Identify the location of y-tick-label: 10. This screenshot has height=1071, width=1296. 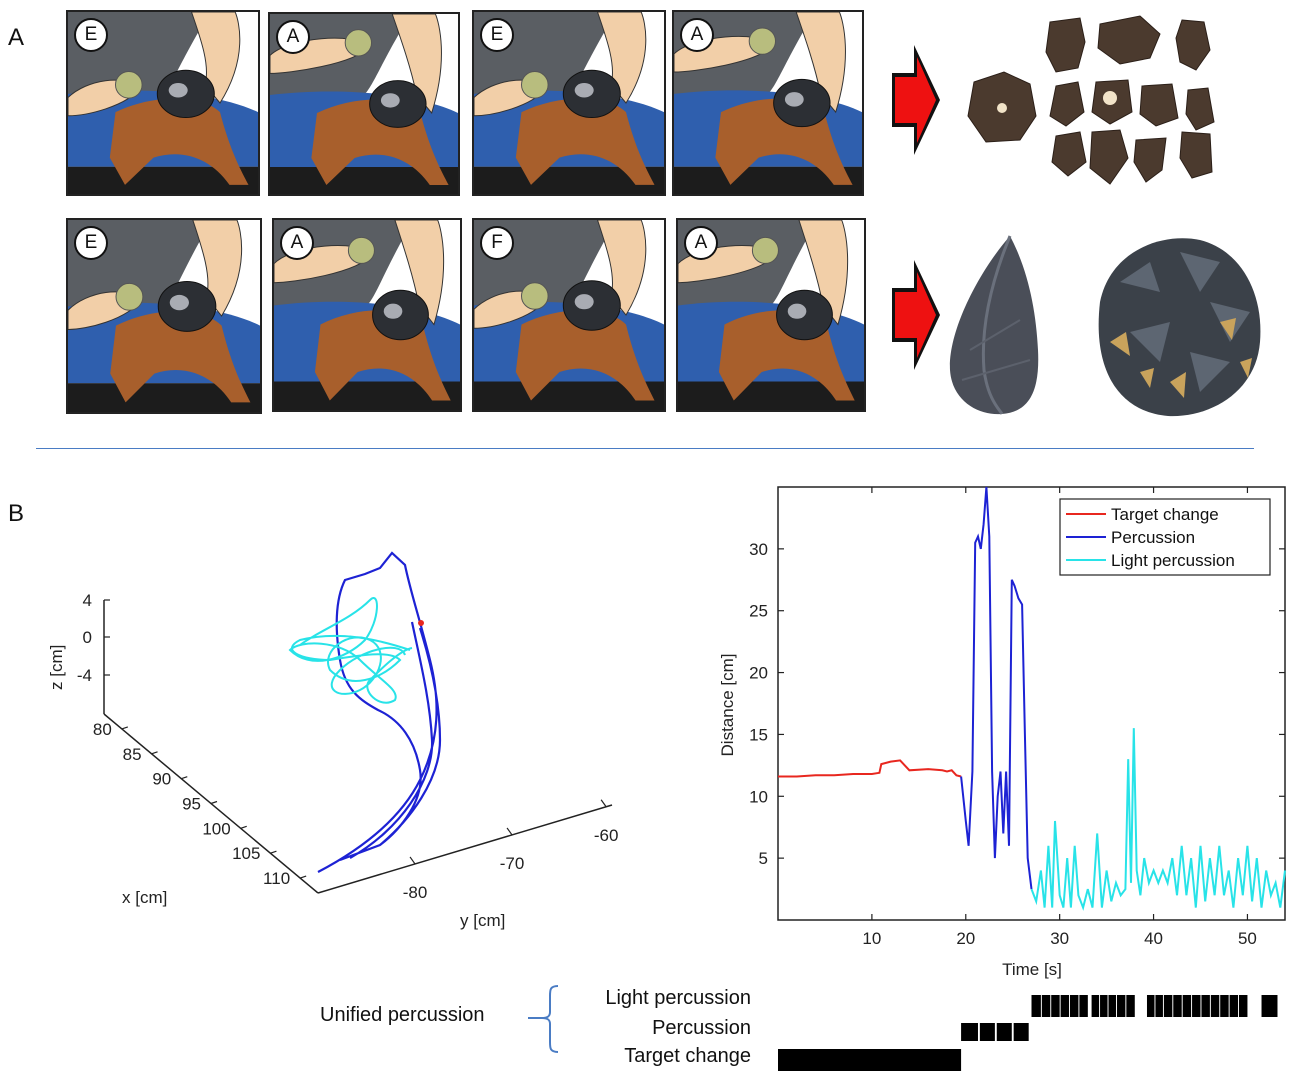
(758, 796).